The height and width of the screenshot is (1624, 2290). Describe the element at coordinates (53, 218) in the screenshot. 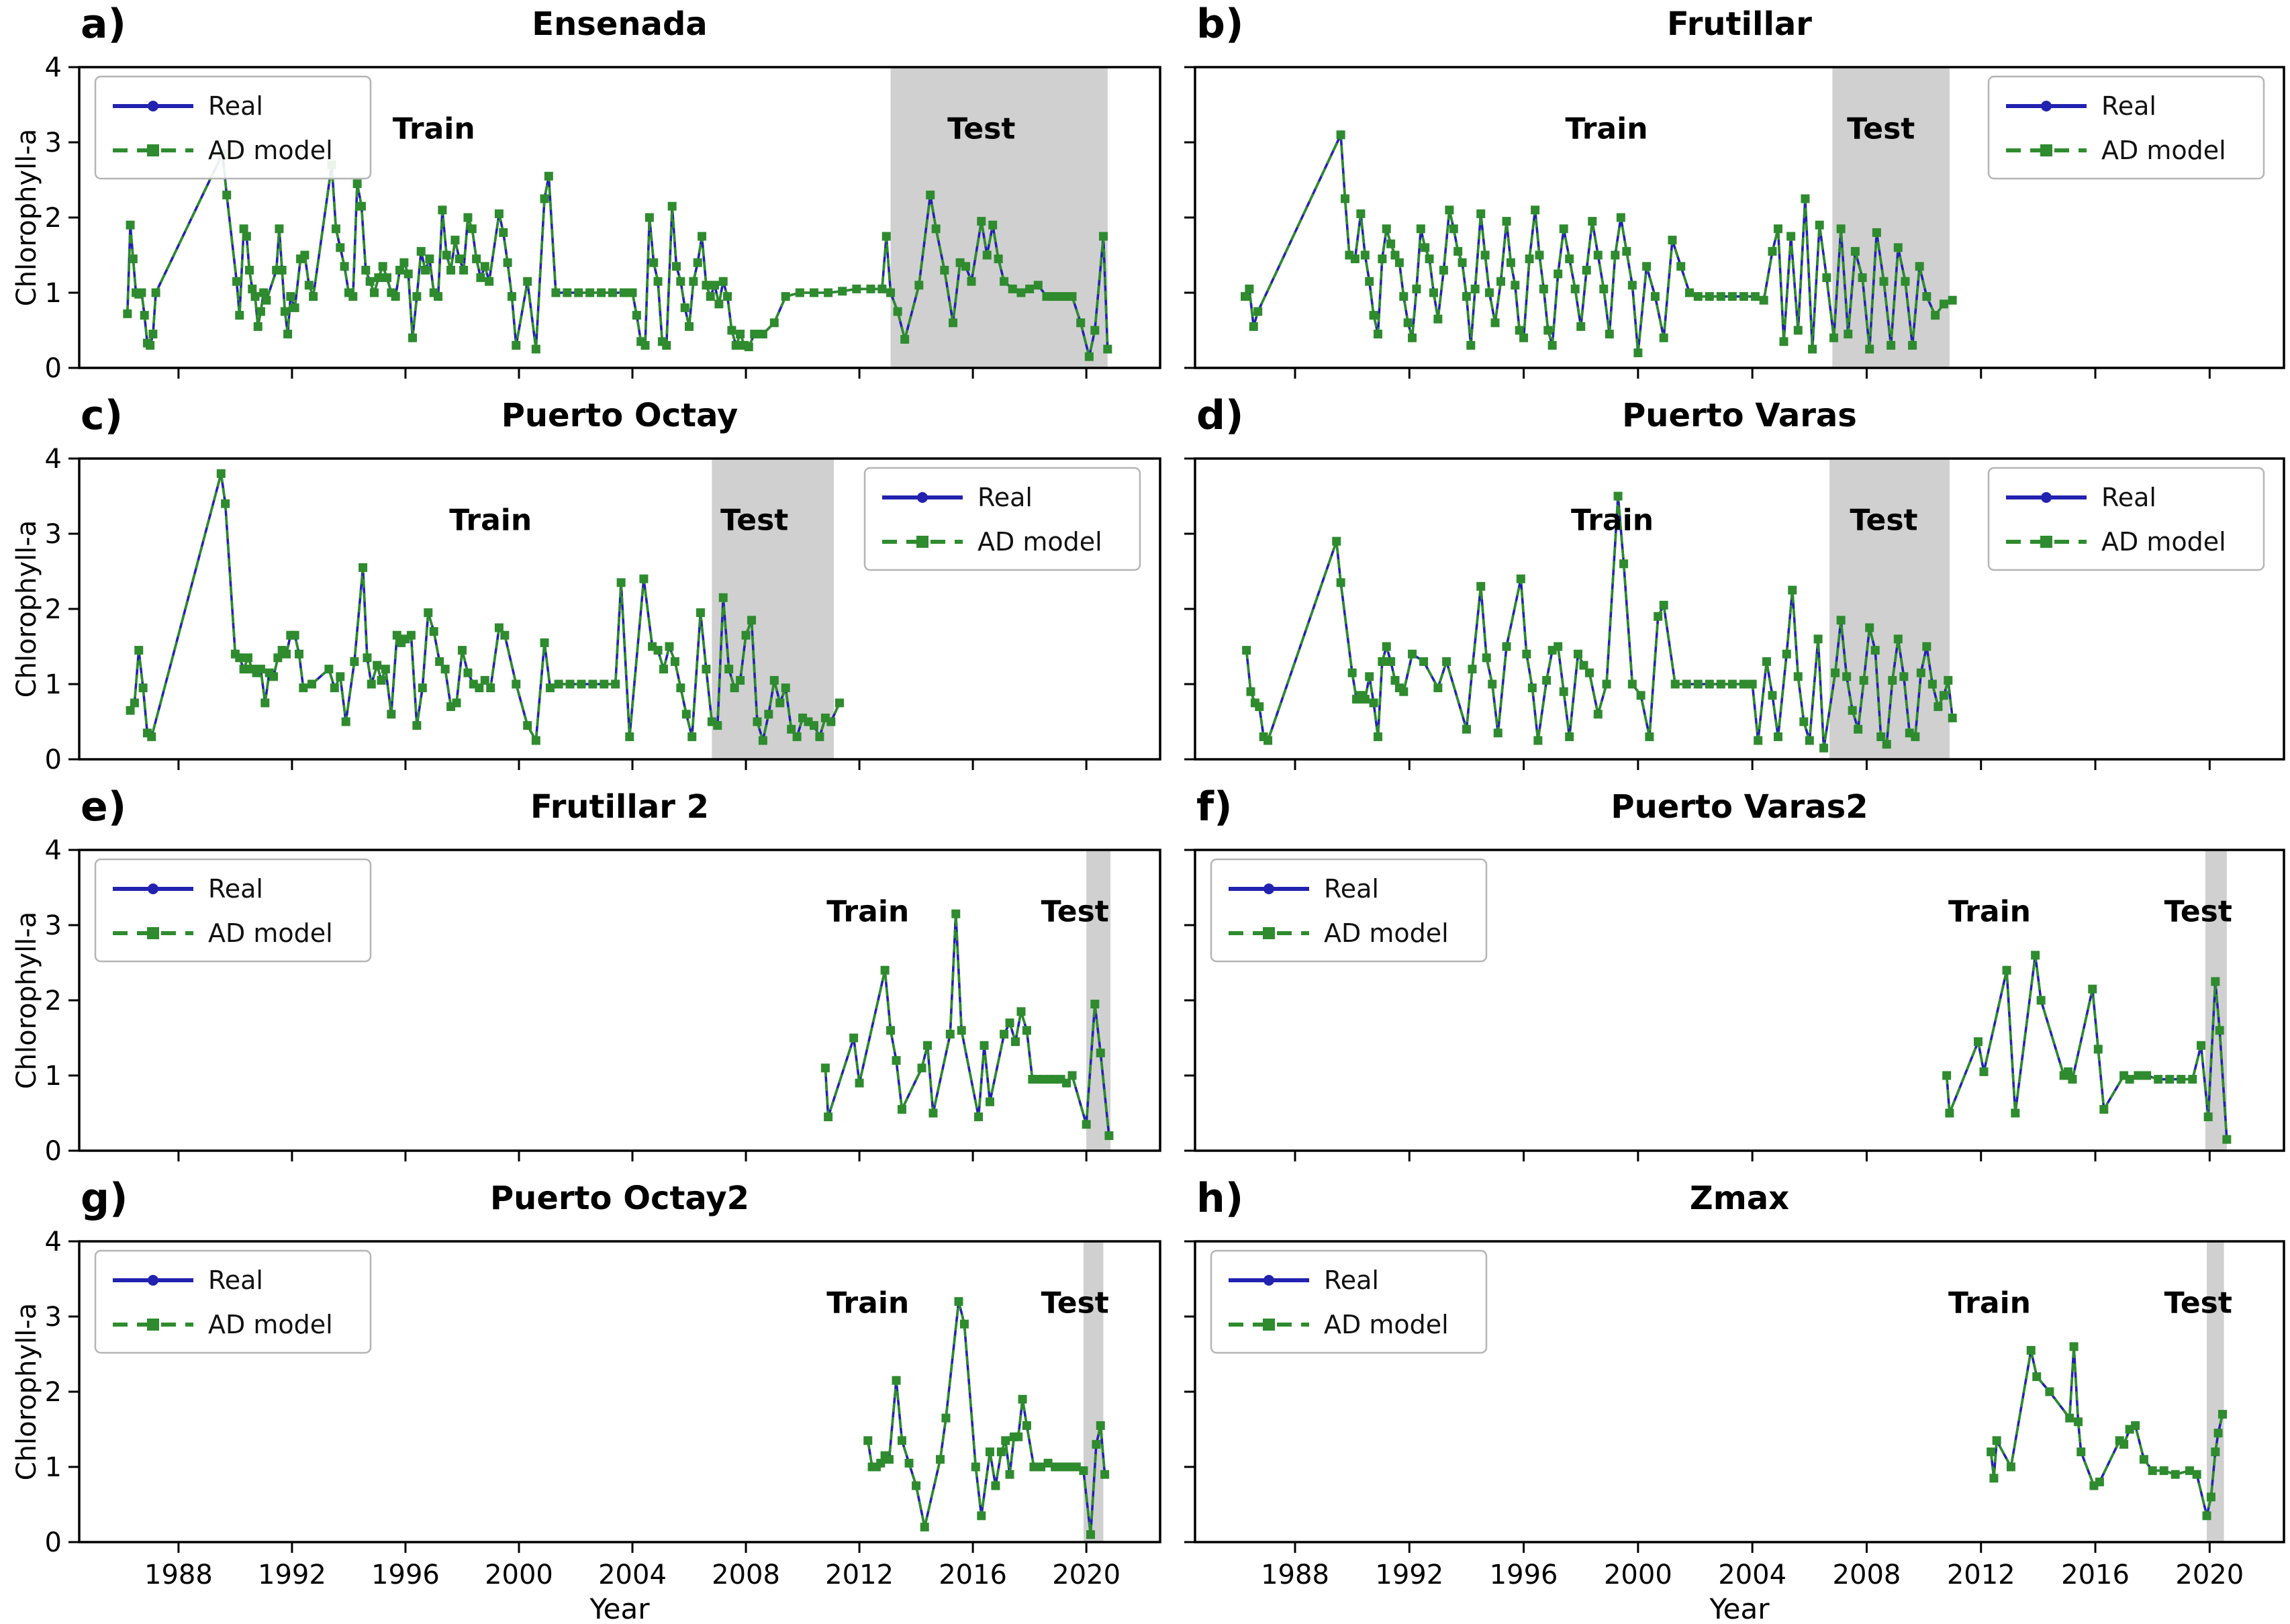

I see `y-tick-label: 2` at that location.